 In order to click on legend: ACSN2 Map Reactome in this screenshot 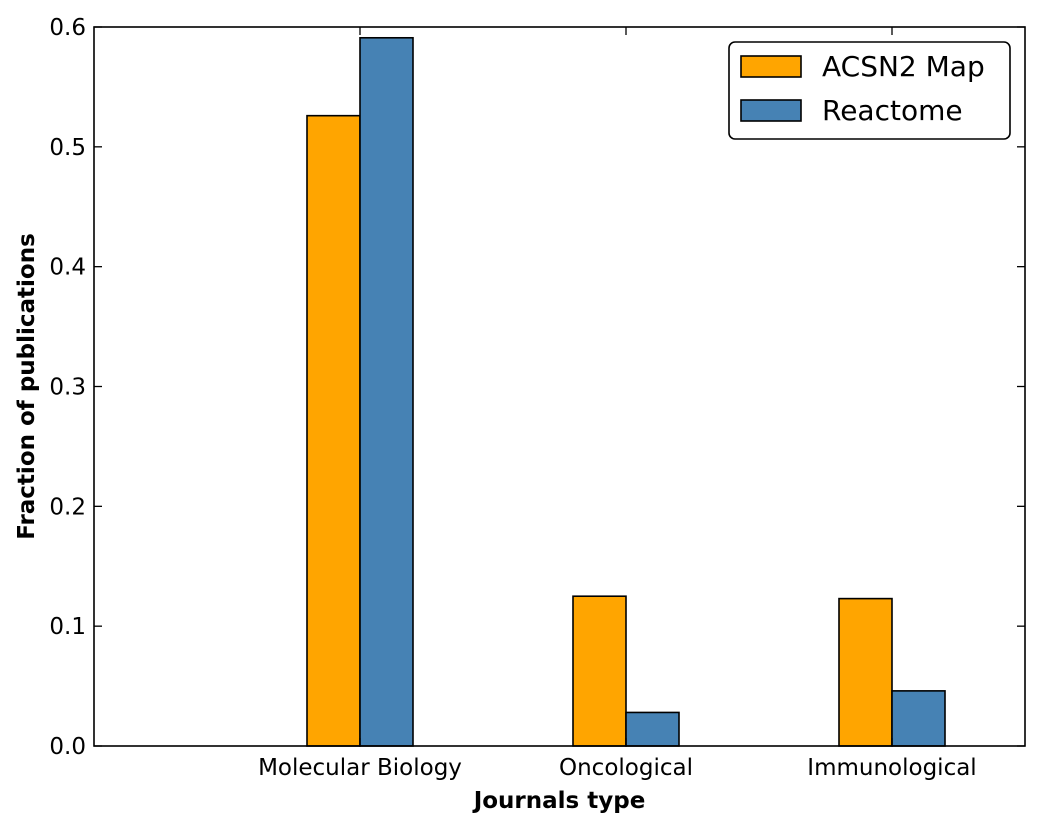, I will do `click(869, 90)`.